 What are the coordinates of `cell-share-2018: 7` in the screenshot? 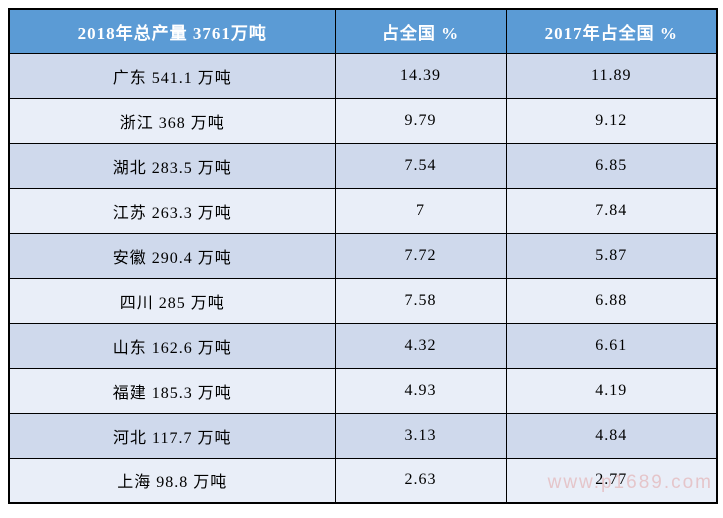 It's located at (420, 210).